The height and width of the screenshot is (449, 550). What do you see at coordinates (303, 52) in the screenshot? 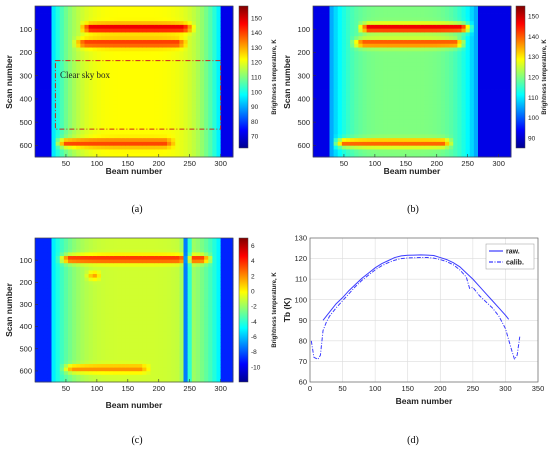
I see `heatmap-b-ytick-label: 200` at bounding box center [303, 52].